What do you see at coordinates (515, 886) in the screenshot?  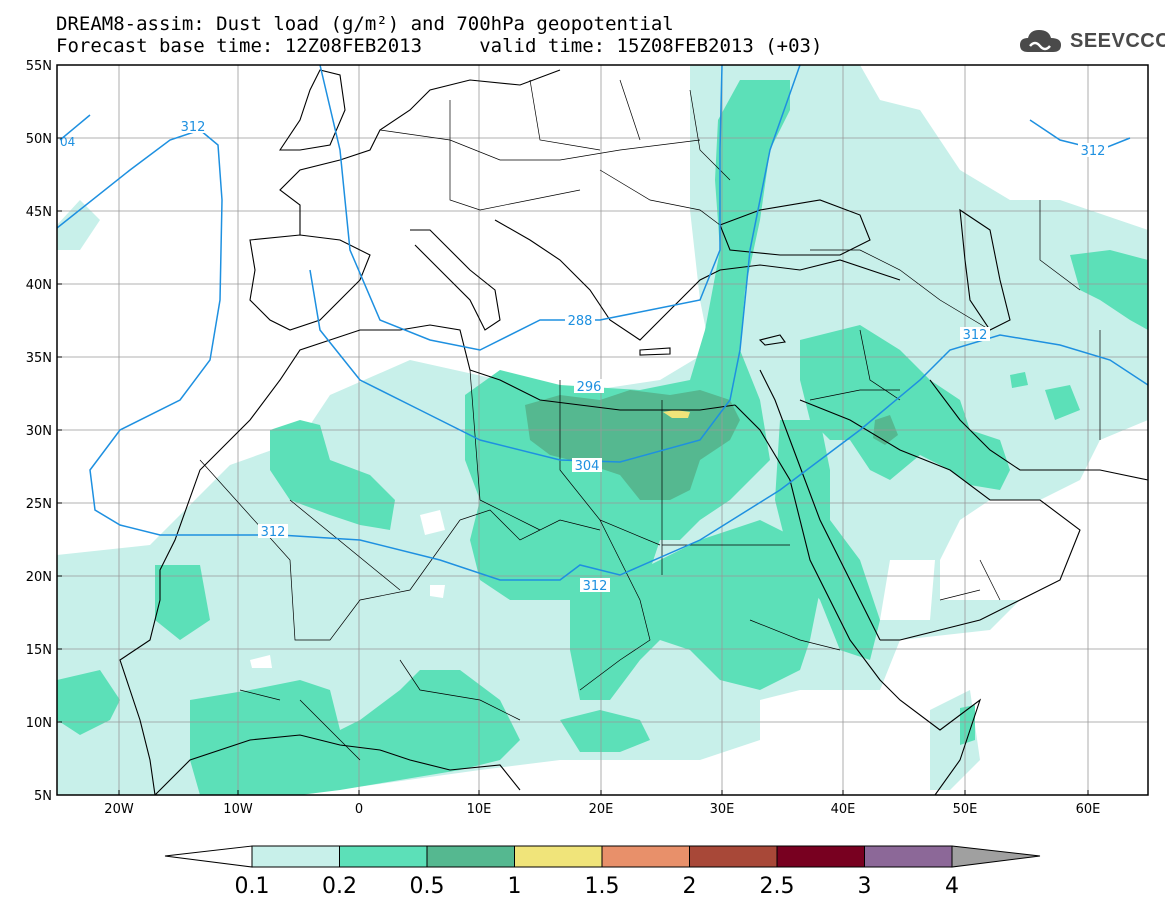 I see `colorbar-label: 1` at bounding box center [515, 886].